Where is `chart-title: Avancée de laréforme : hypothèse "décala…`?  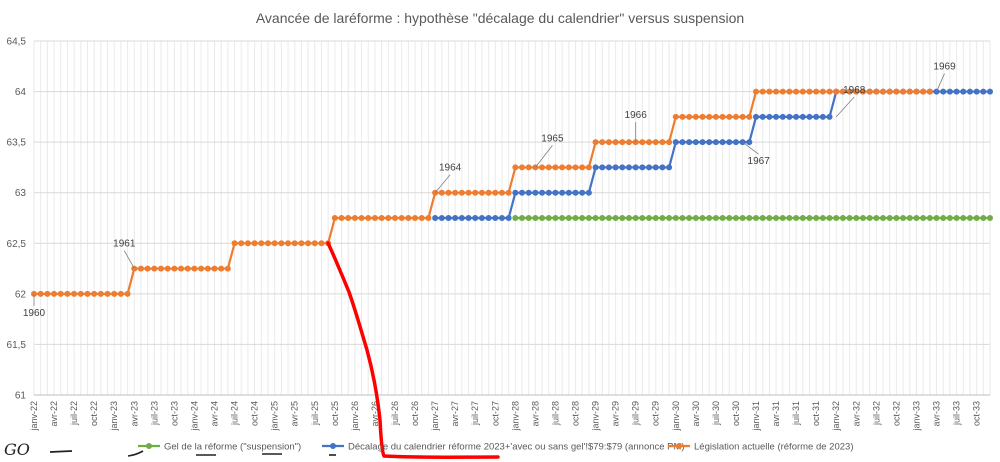
chart-title: Avancée de laréforme : hypothèse "décala… is located at coordinates (500, 18).